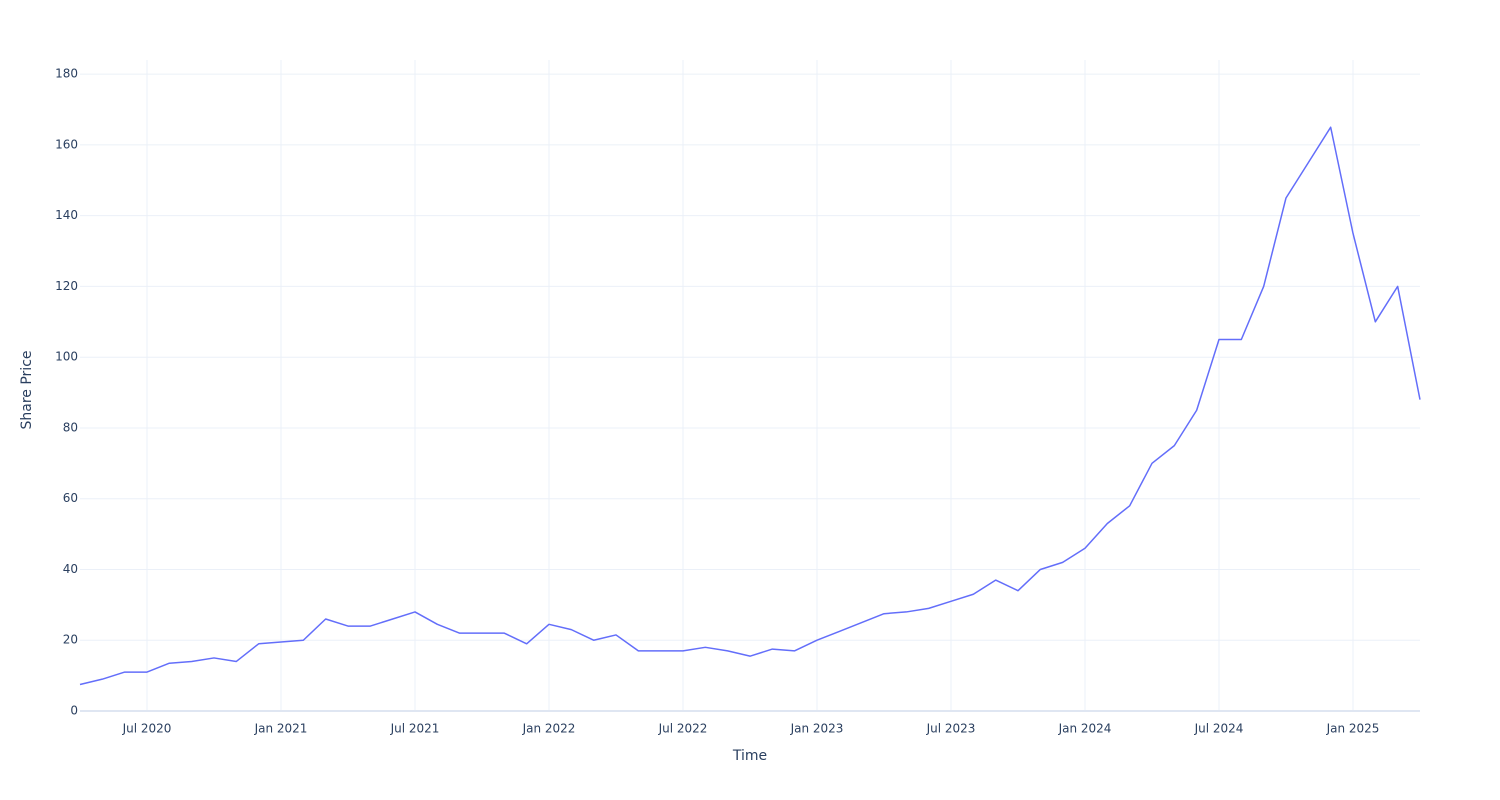  I want to click on x-tick-label: Jul 2022, so click(683, 729).